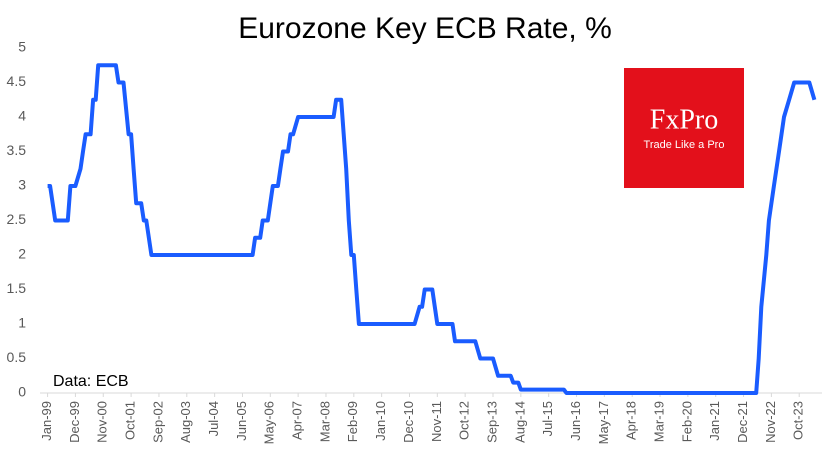  I want to click on logo-tagline: Trade Like a Pro, so click(684, 145).